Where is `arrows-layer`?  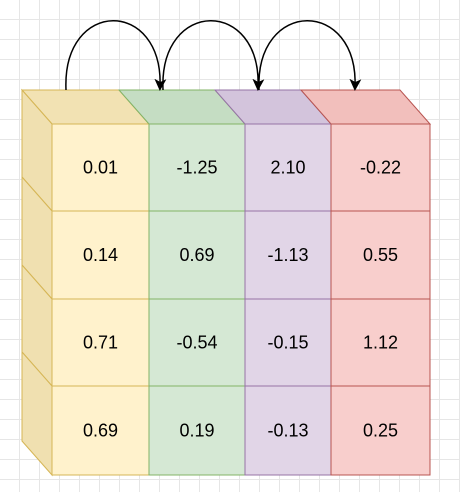
arrows-layer is located at coordinates (213, 55).